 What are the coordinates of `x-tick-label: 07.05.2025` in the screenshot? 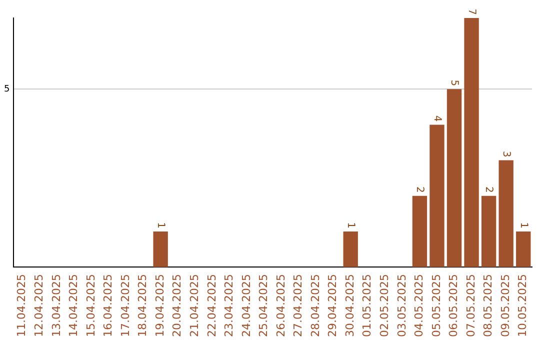 It's located at (471, 306).